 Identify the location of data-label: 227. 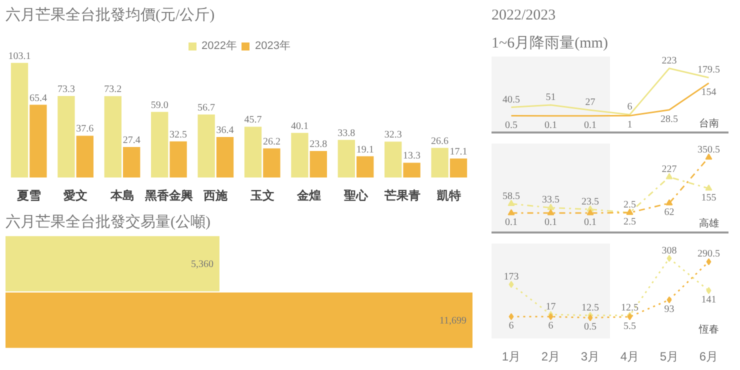
(669, 170).